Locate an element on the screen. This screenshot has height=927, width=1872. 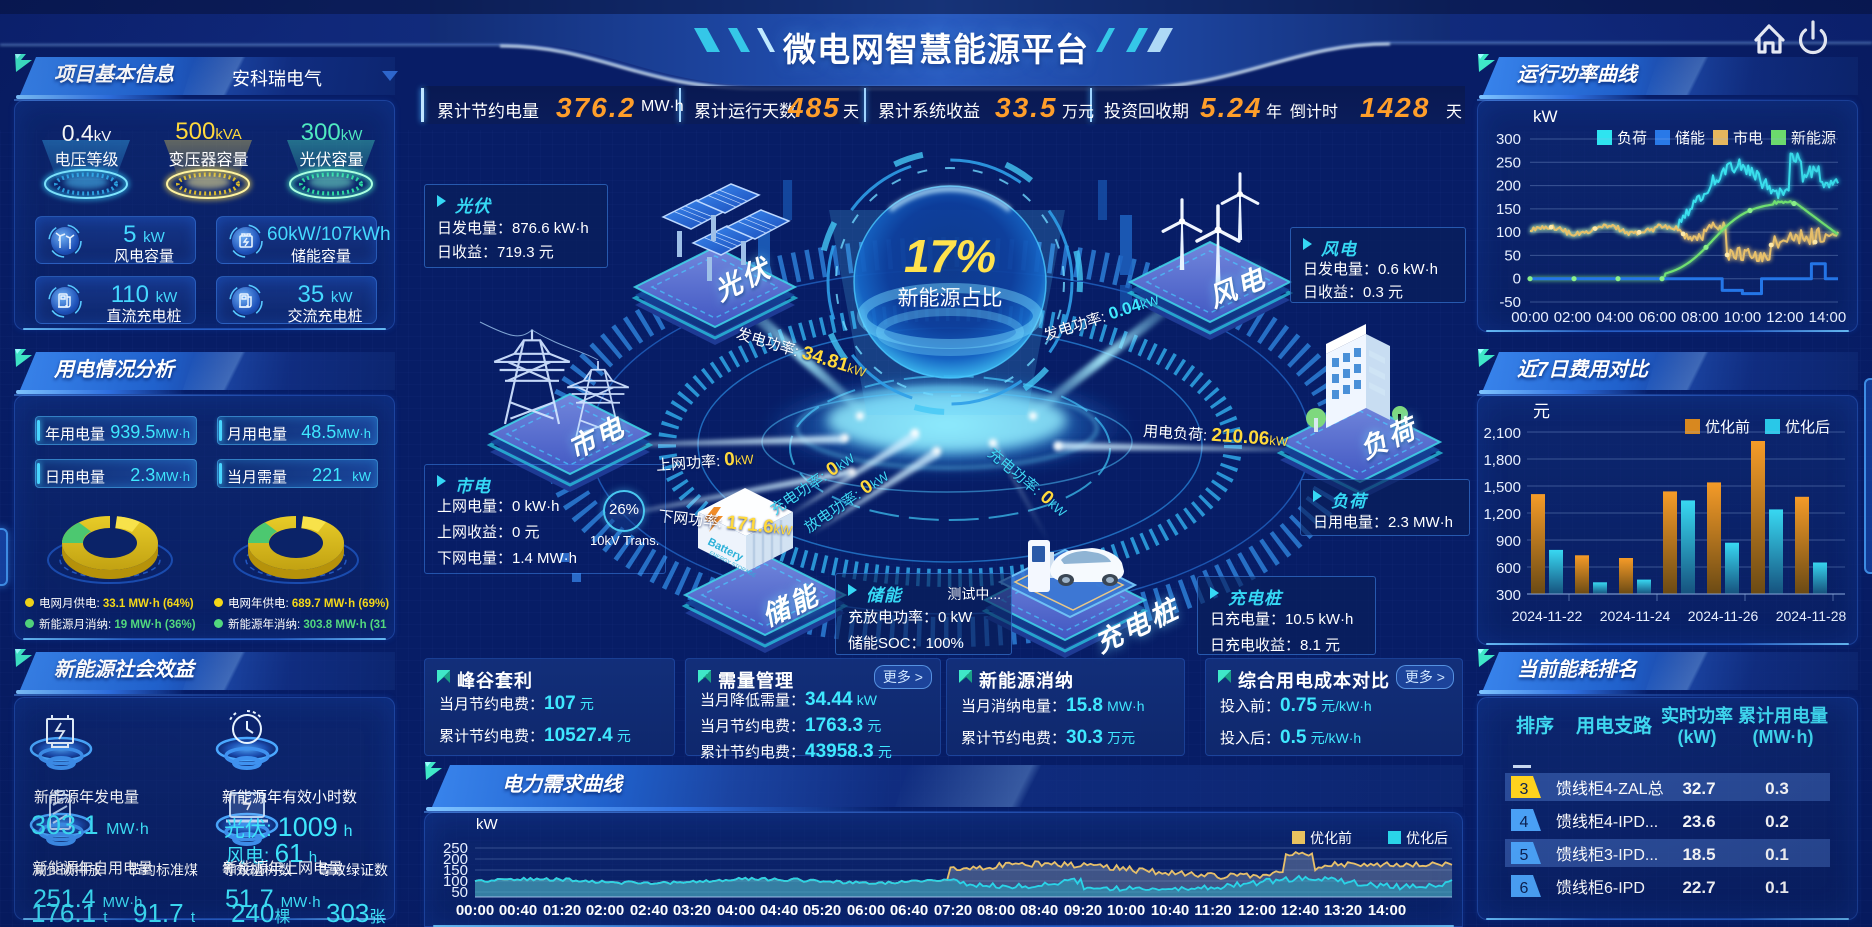
svg-text: 2024-11-24 is located at coordinates (1635, 616).